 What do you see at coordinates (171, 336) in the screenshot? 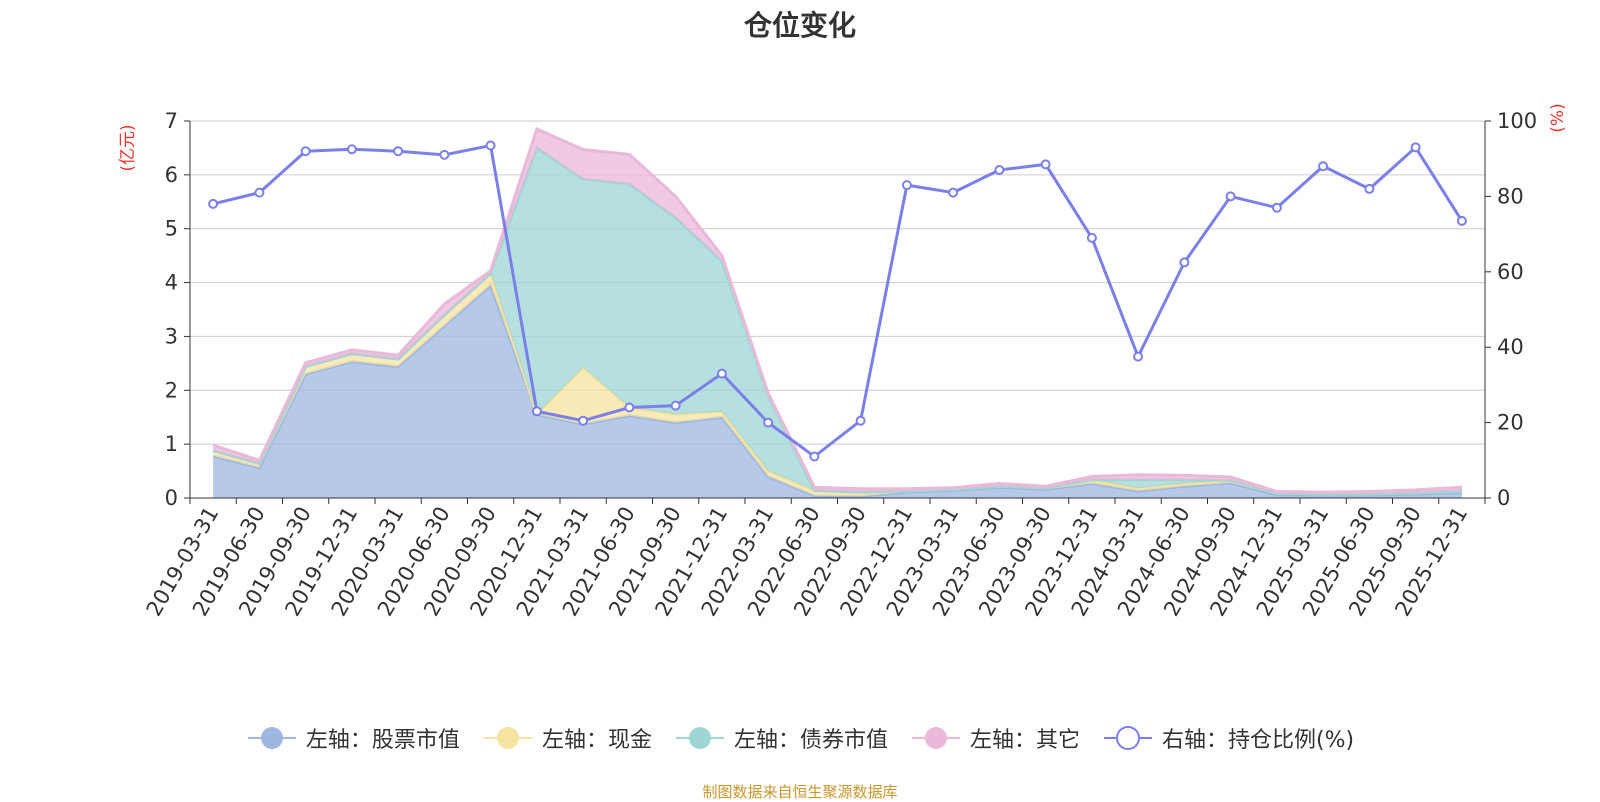
I see `left-tick-label: 3` at bounding box center [171, 336].